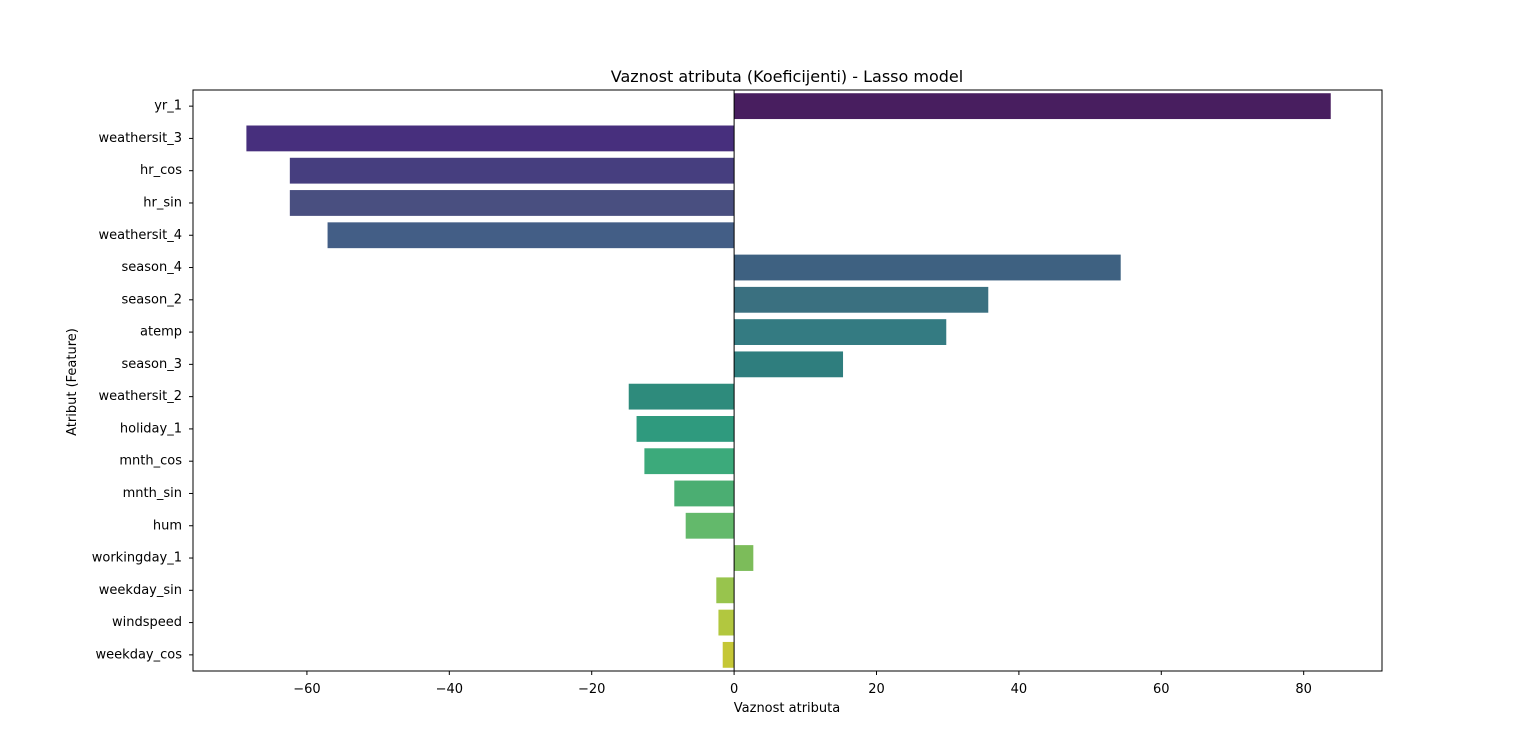  Describe the element at coordinates (140, 138) in the screenshot. I see `y-tick-label: weathersit_3` at that location.